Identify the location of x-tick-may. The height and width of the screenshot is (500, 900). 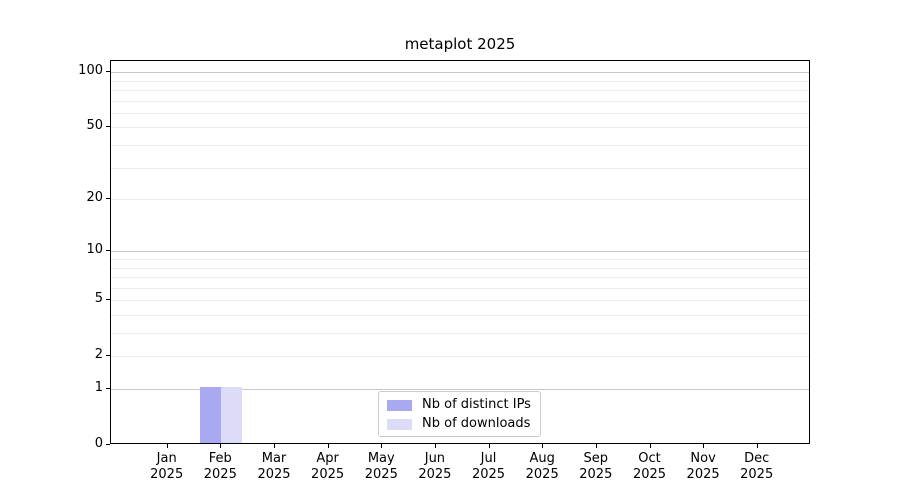
(382, 446).